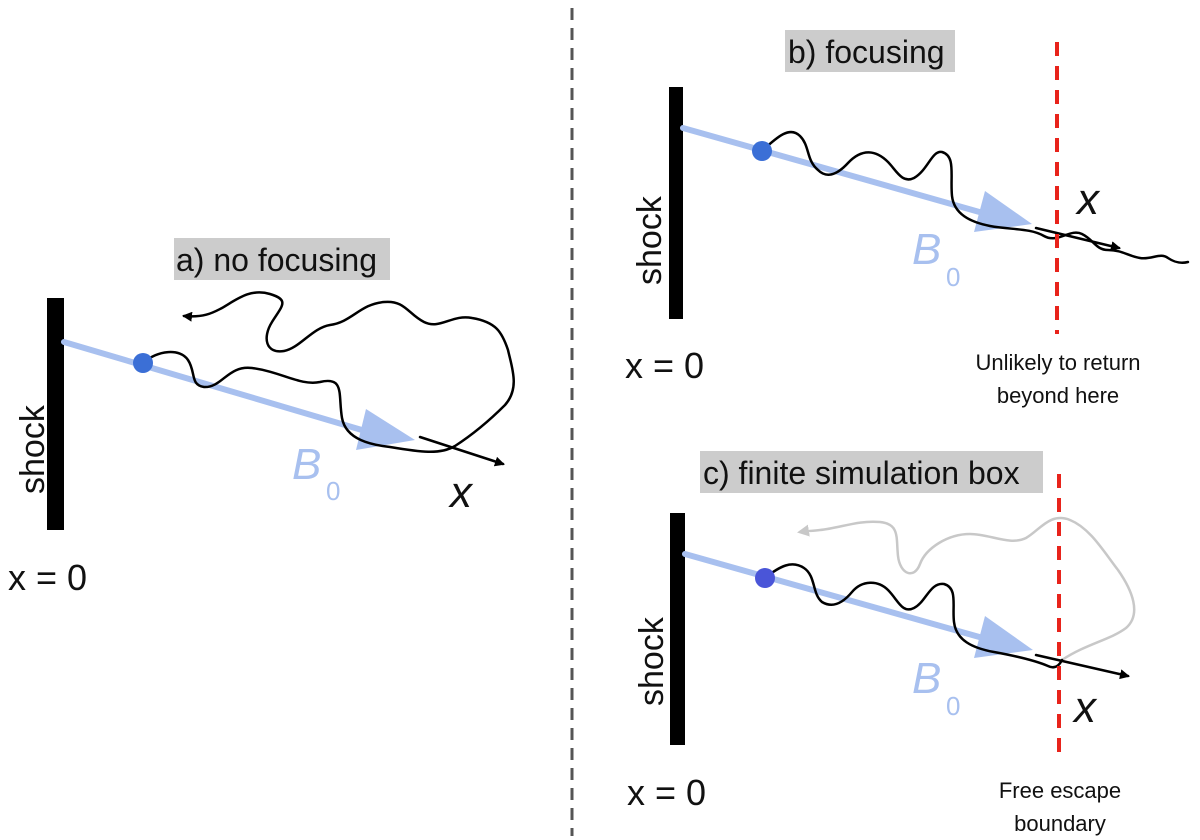 Image resolution: width=1200 pixels, height=840 pixels. What do you see at coordinates (861, 473) in the screenshot?
I see `panel-c-title: c) finite simulation box` at bounding box center [861, 473].